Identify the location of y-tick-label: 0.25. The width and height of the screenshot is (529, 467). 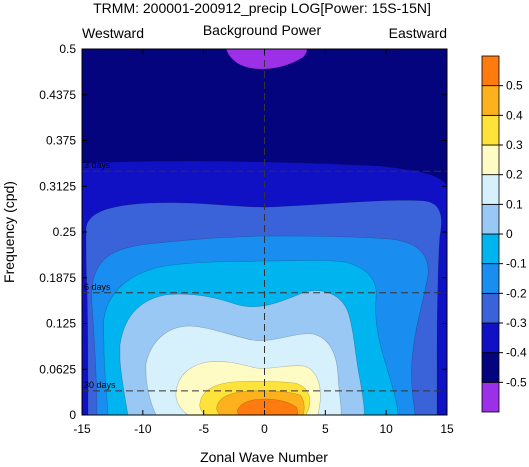
(65, 232).